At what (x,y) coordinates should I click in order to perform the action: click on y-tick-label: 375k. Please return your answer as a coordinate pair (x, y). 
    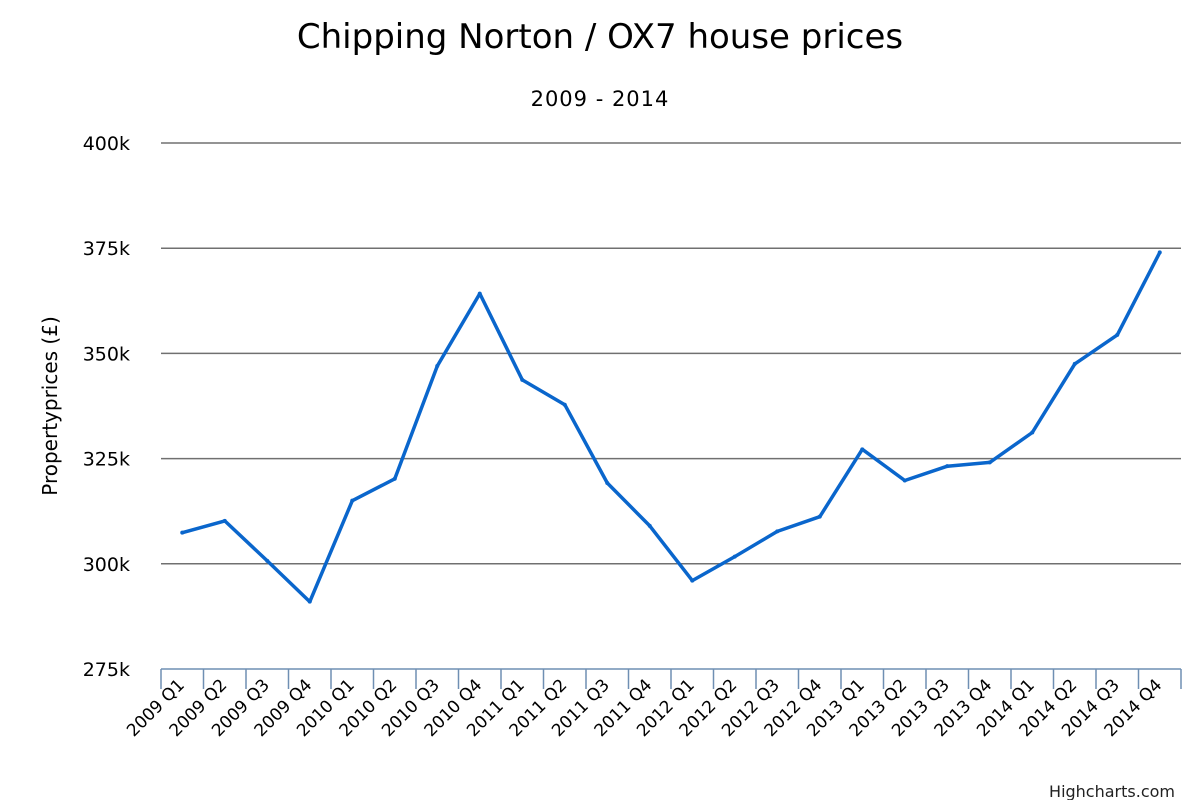
    Looking at the image, I should click on (106, 249).